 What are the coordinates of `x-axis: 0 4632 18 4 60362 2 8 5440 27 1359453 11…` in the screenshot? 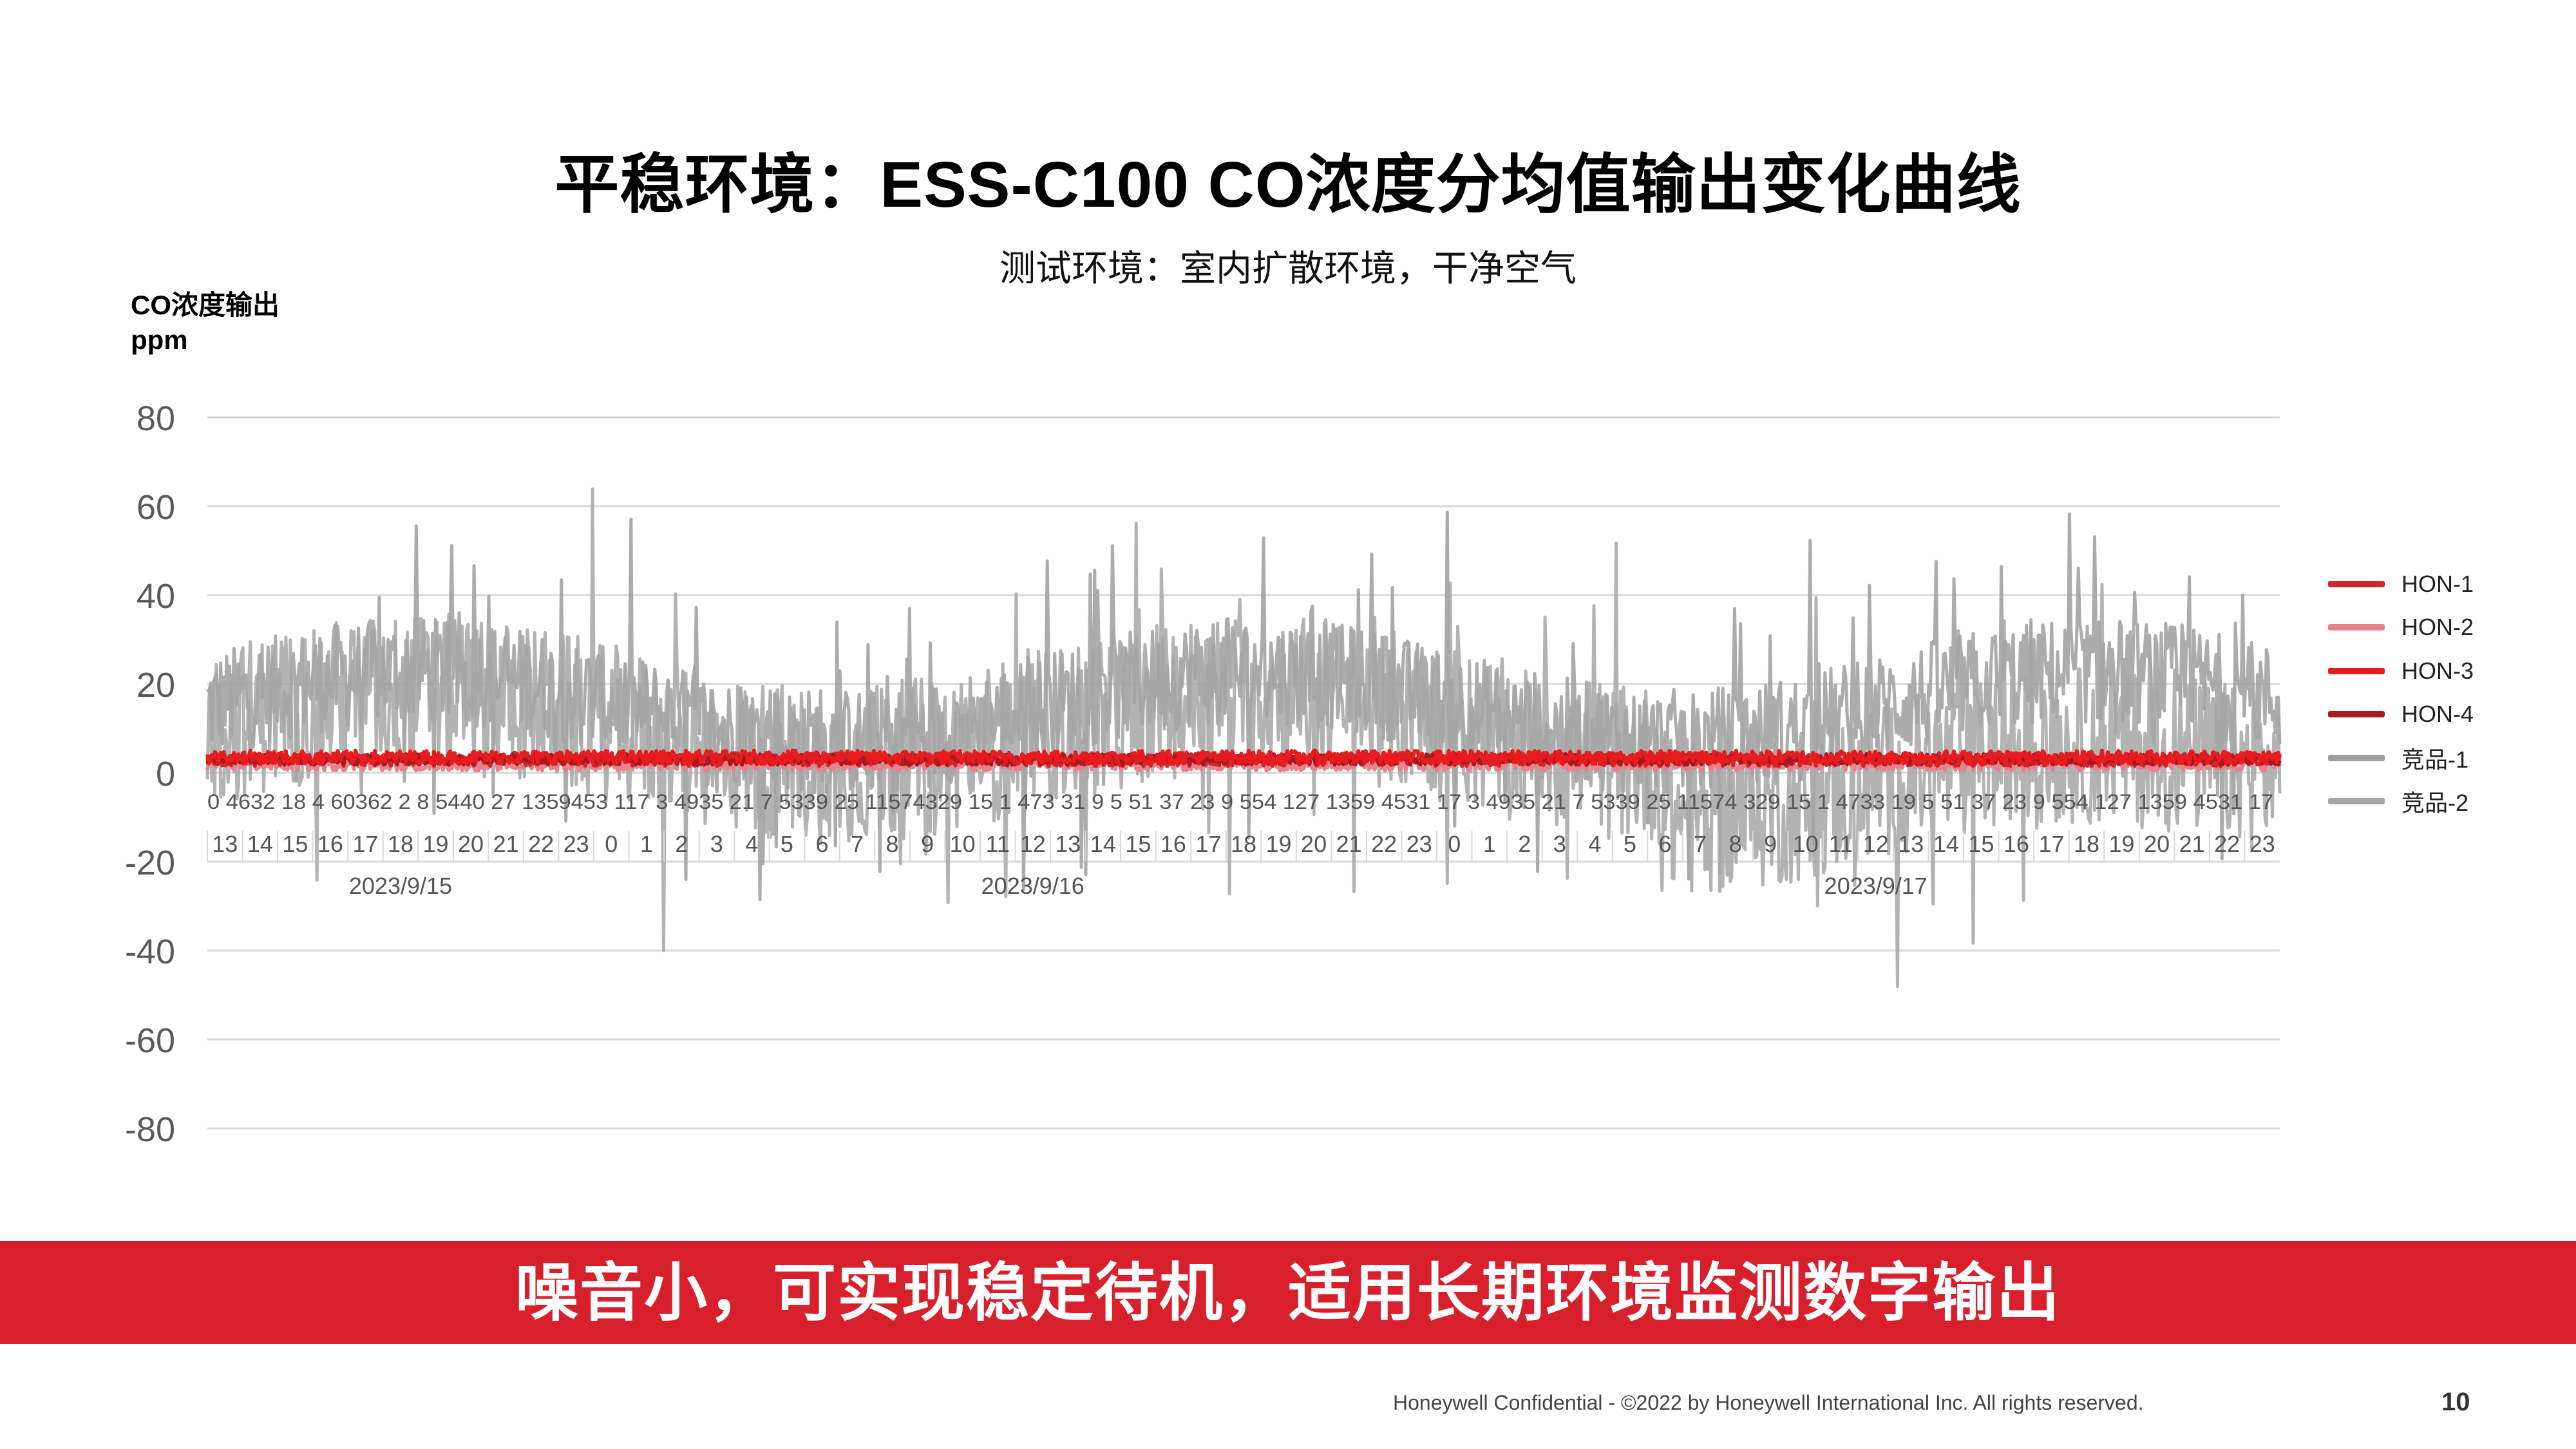 It's located at (1241, 845).